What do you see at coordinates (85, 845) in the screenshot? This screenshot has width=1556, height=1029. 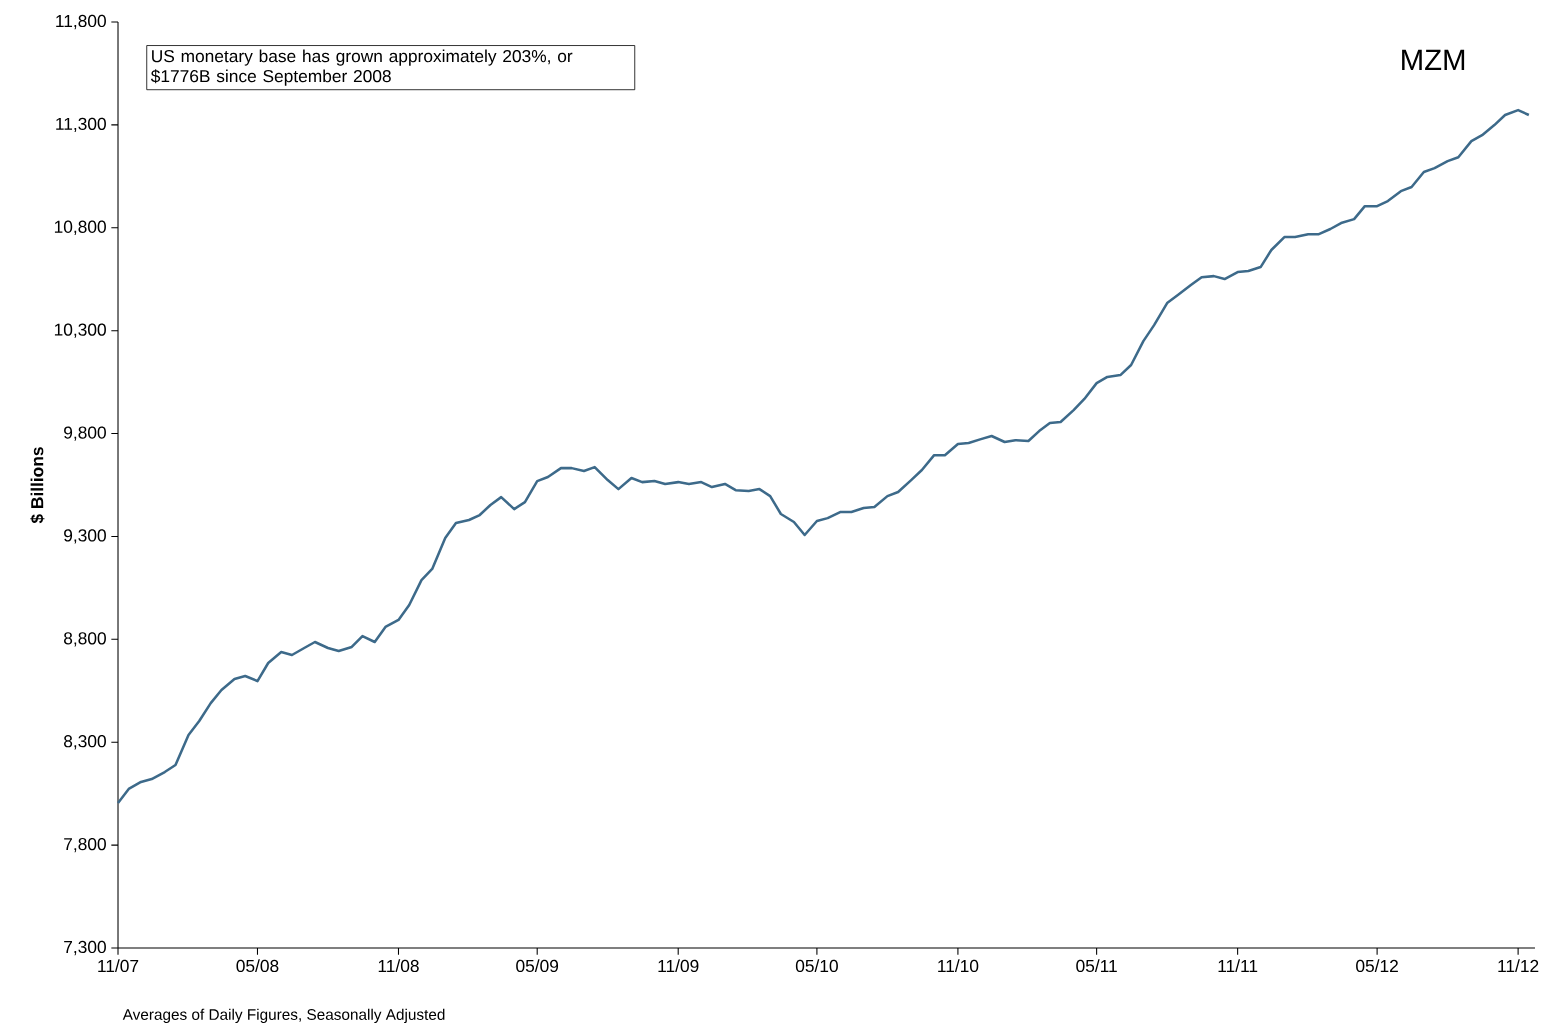 I see `y-tick-label: 7,800` at bounding box center [85, 845].